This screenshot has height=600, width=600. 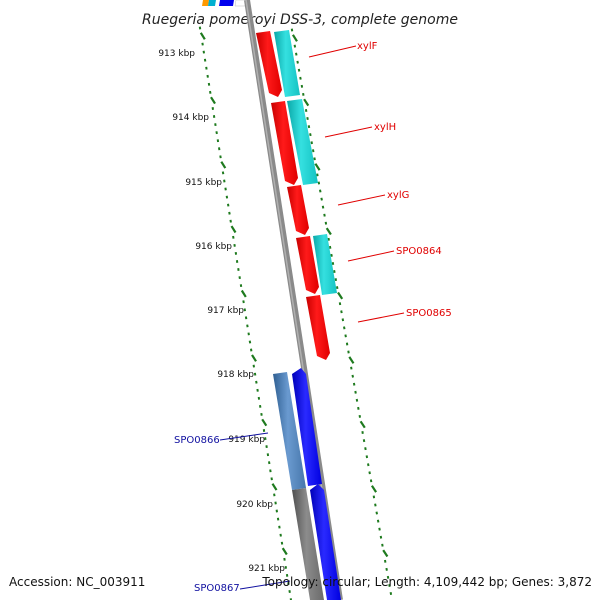 What do you see at coordinates (318, 327) in the screenshot?
I see `gene-red-SPO0865` at bounding box center [318, 327].